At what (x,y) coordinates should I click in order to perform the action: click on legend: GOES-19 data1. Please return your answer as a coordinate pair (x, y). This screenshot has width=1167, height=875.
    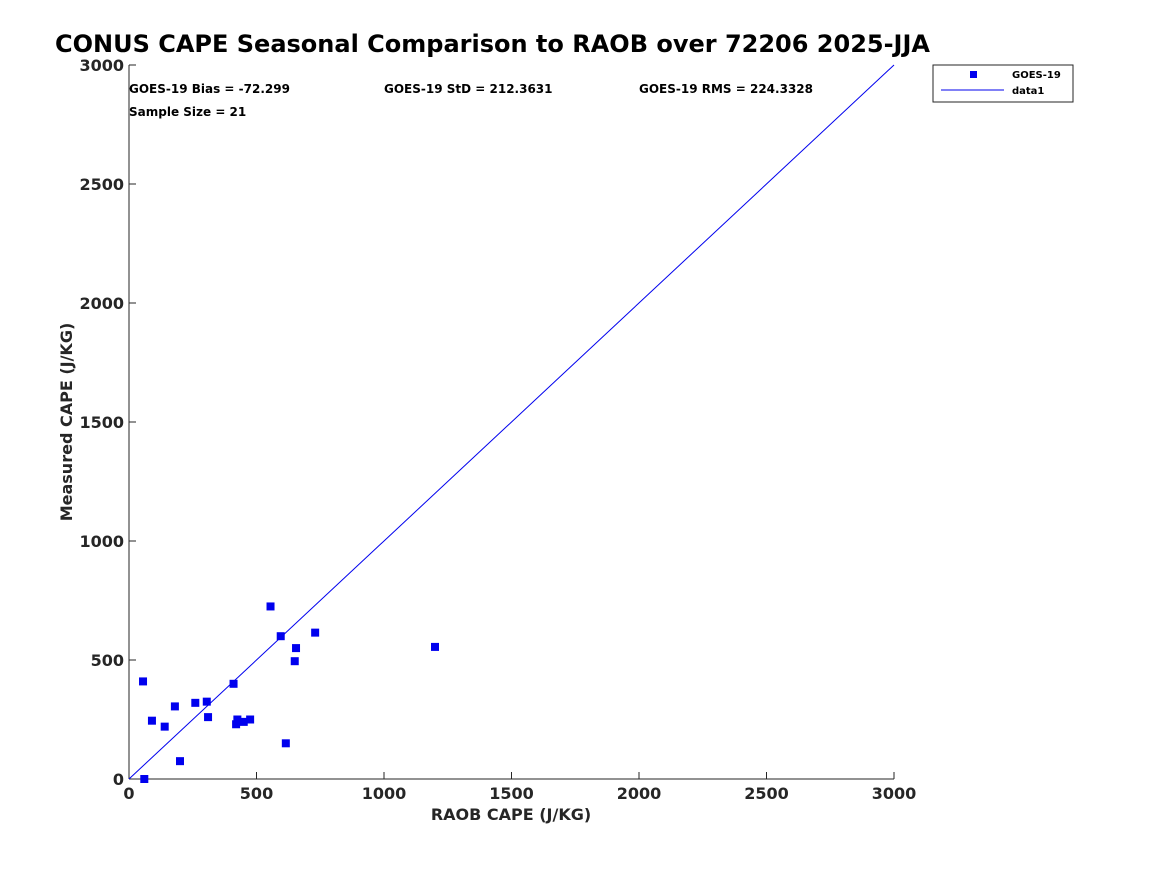
    Looking at the image, I should click on (1003, 83).